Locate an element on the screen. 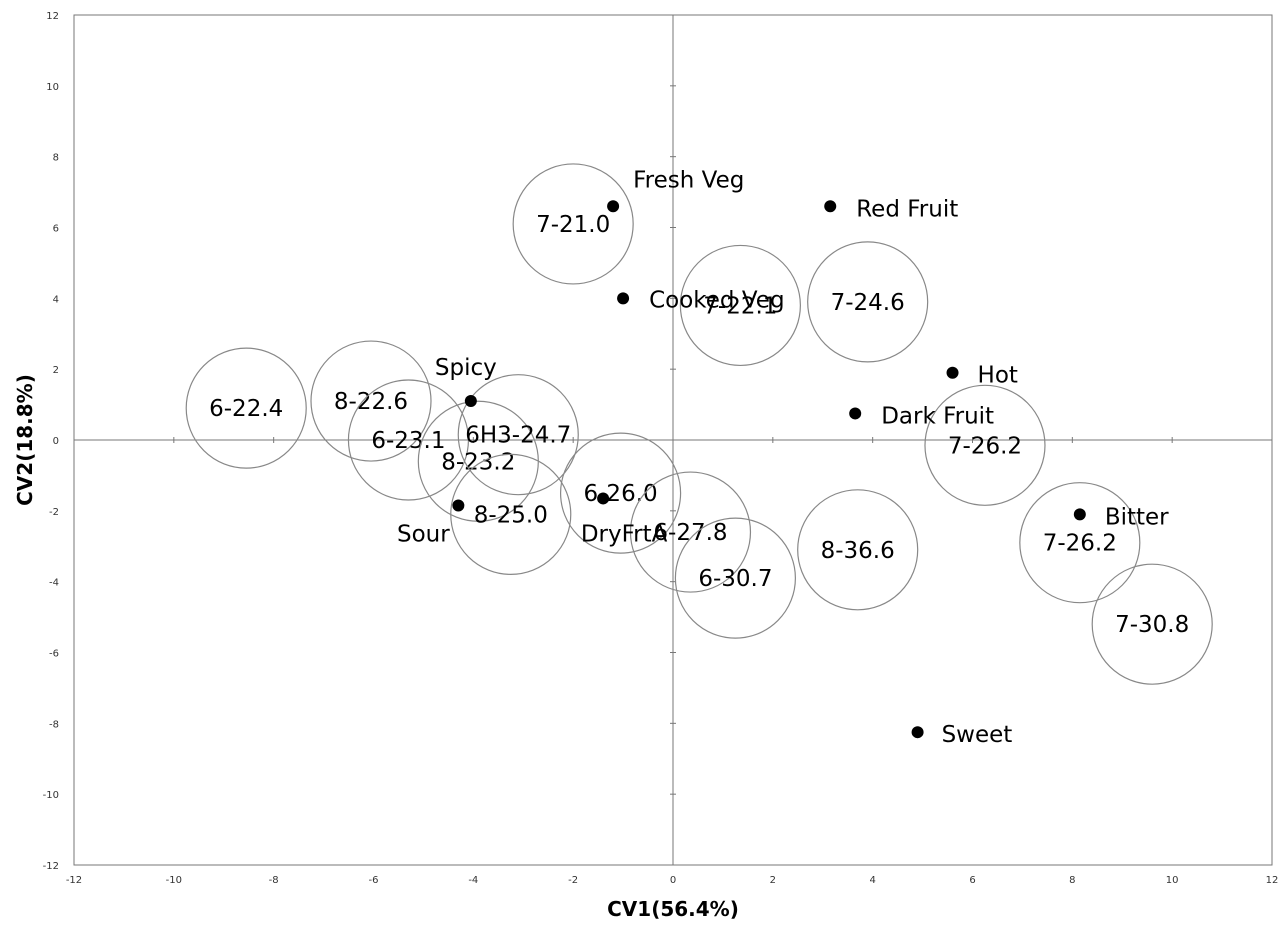  x-tick-label: 12 is located at coordinates (1272, 880).